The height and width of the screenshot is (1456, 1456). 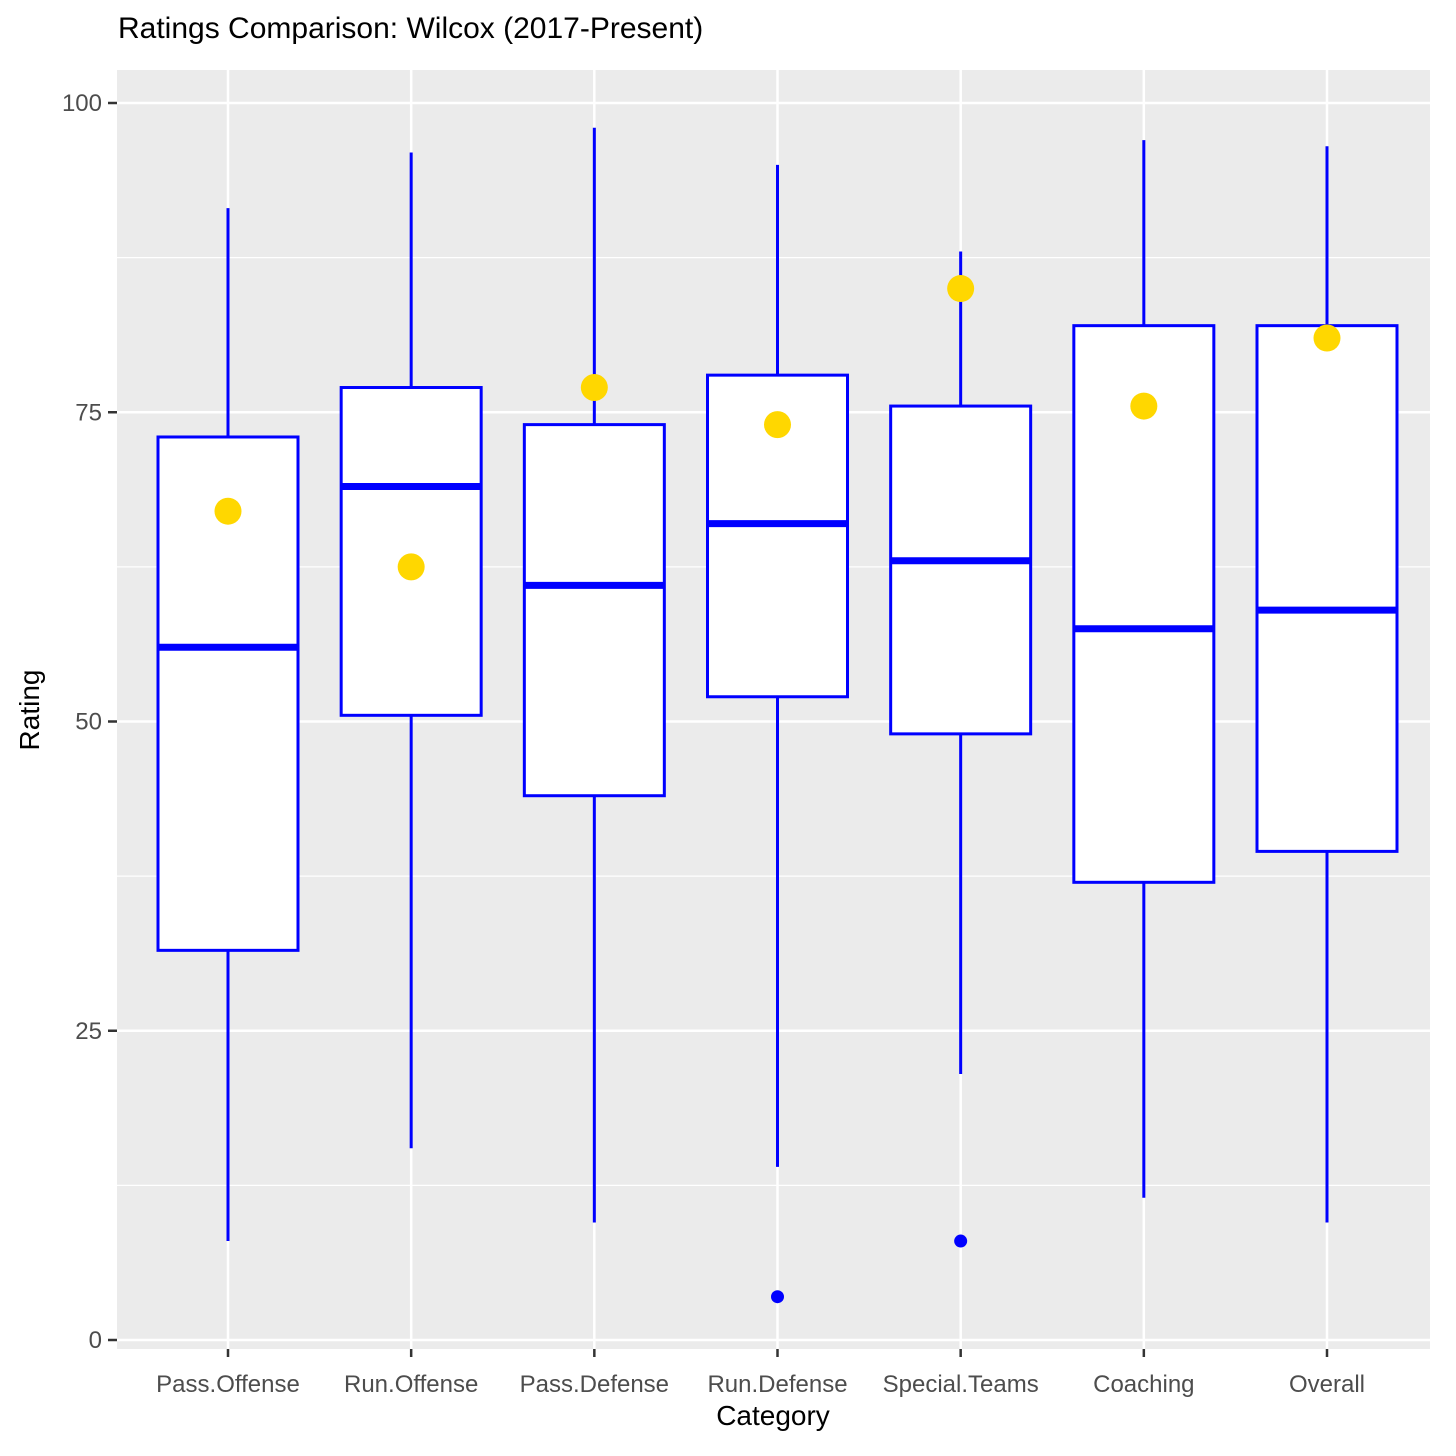 What do you see at coordinates (411, 551) in the screenshot?
I see `box-run-offense` at bounding box center [411, 551].